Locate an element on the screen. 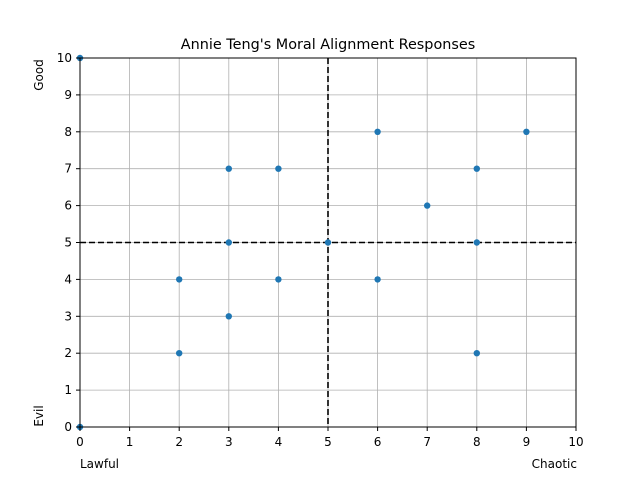  y-tick-label: 7 is located at coordinates (68, 169).